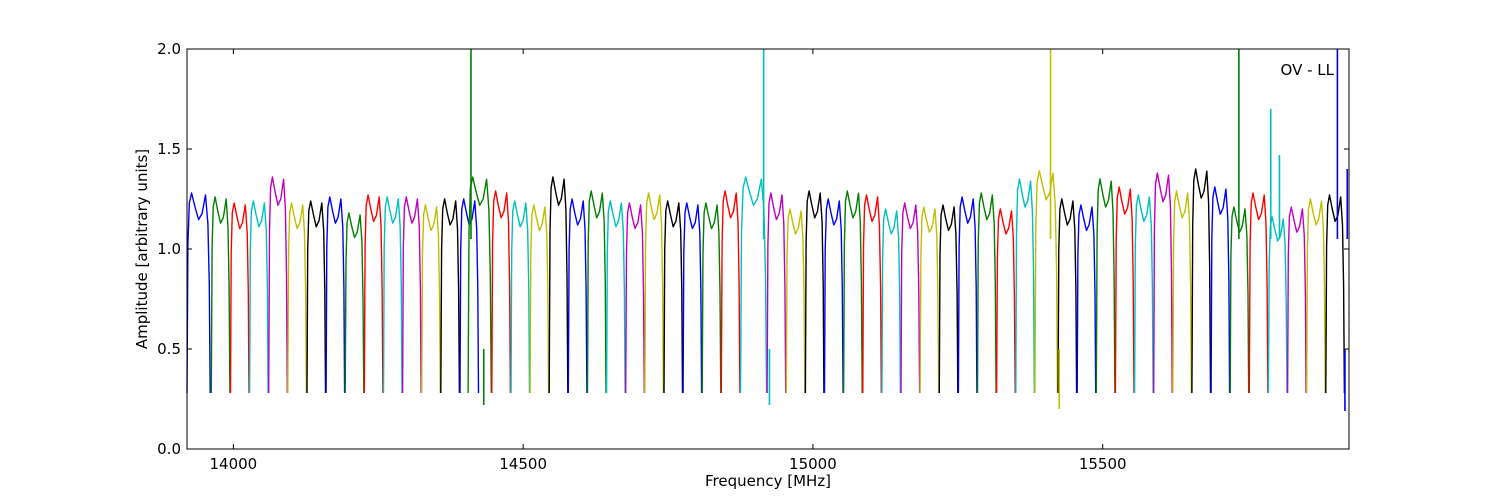 The width and height of the screenshot is (1500, 504). Describe the element at coordinates (234, 464) in the screenshot. I see `x-tick-label-0: 14000` at that location.